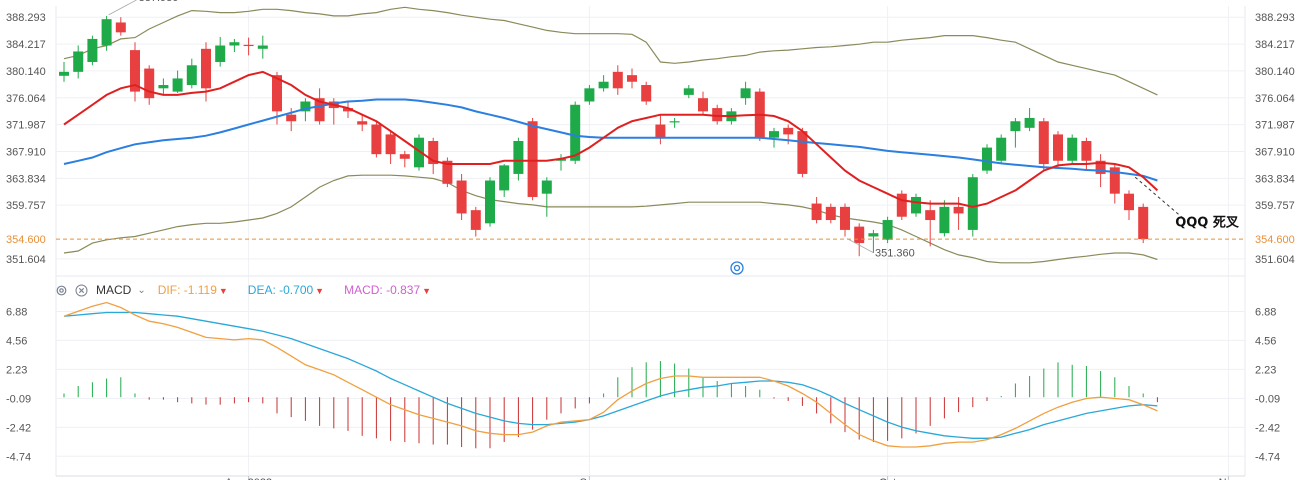 Image resolution: width=1305 pixels, height=480 pixels. I want to click on price-tick-label-left: 376.064, so click(26, 99).